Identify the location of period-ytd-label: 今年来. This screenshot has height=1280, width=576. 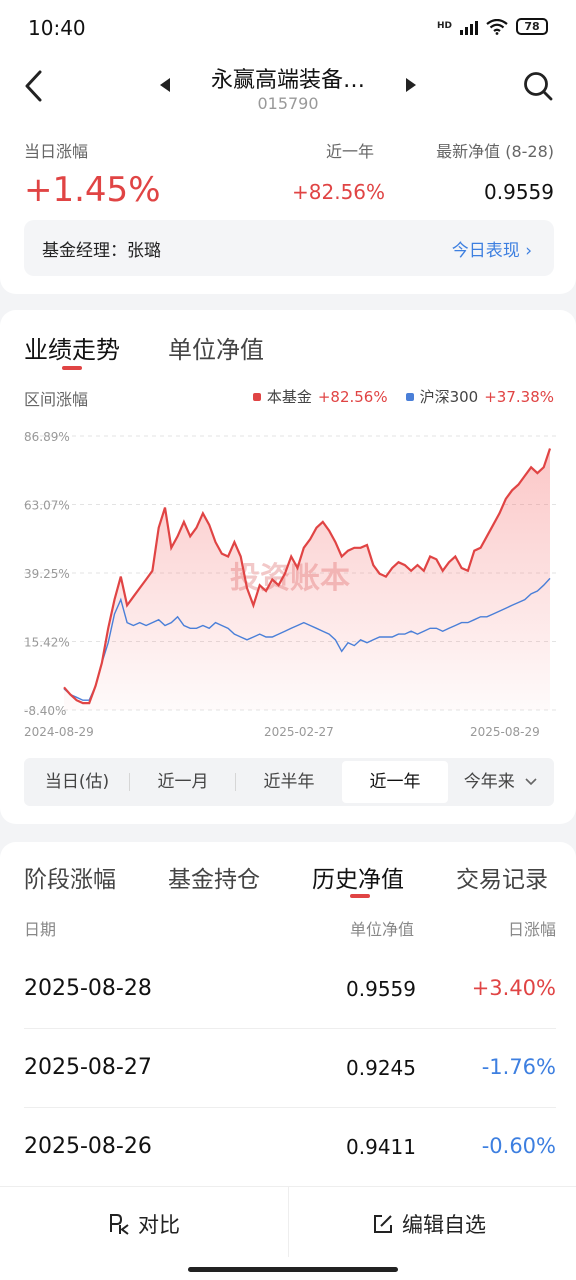
(489, 782).